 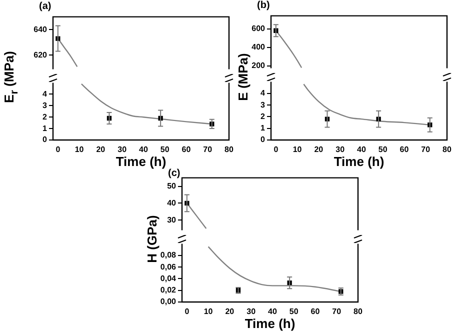 What do you see at coordinates (168, 255) in the screenshot?
I see `y-tick-label: 0,08` at bounding box center [168, 255].